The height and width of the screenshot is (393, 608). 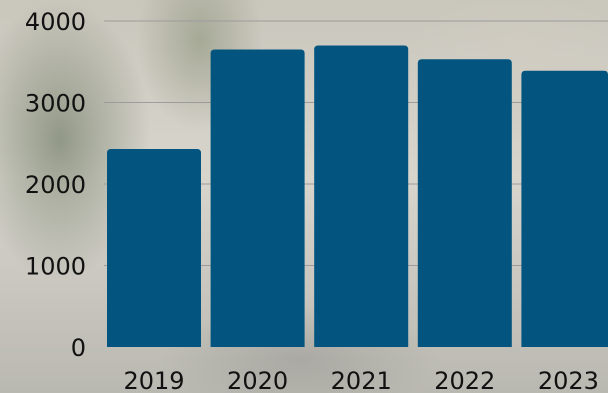 I want to click on y-tick-label: 1000, so click(x=55, y=267).